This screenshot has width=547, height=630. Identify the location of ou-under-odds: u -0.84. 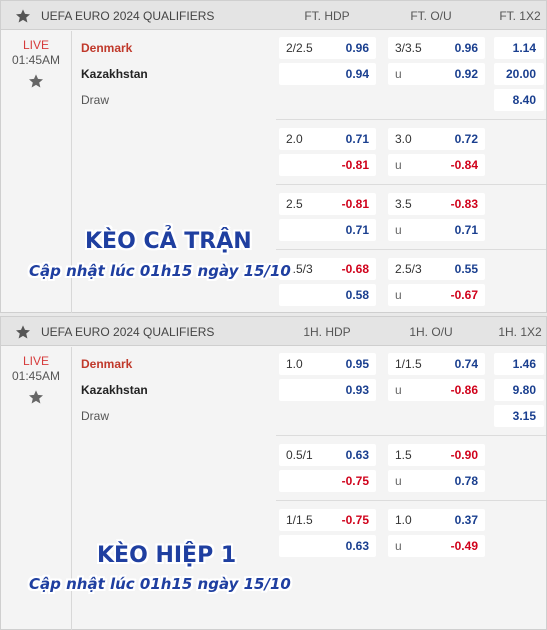
(436, 165).